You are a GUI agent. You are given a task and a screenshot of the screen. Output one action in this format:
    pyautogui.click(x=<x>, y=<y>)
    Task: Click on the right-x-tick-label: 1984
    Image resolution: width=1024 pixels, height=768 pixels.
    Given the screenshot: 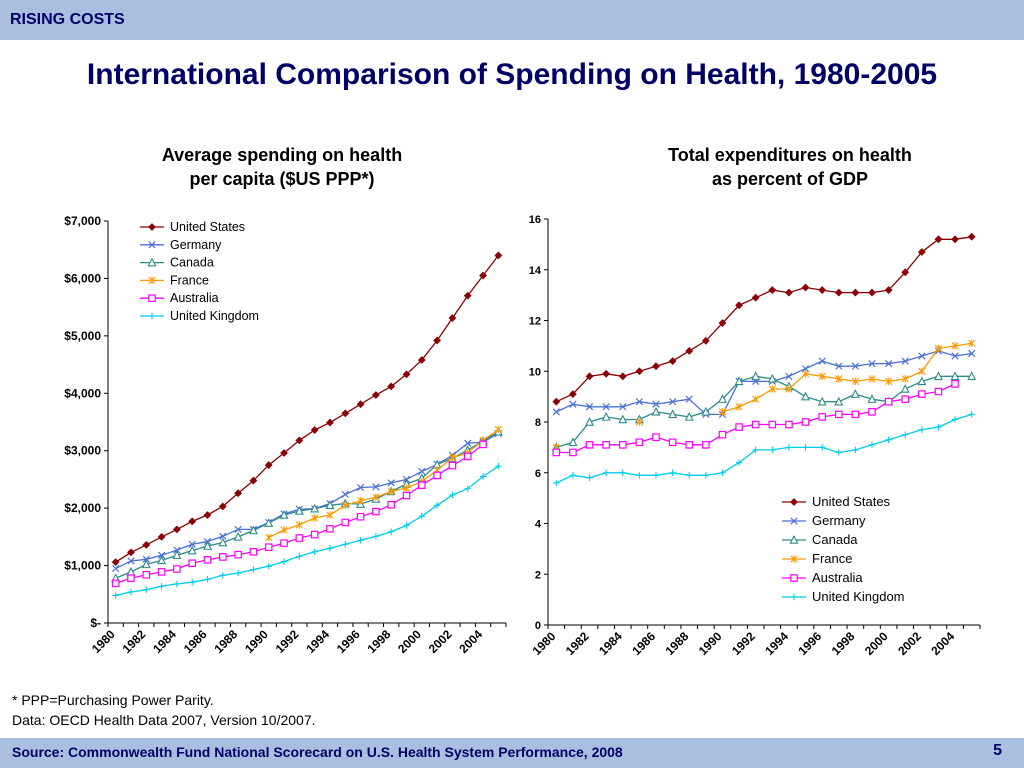 What is the action you would take?
    pyautogui.click(x=610, y=643)
    